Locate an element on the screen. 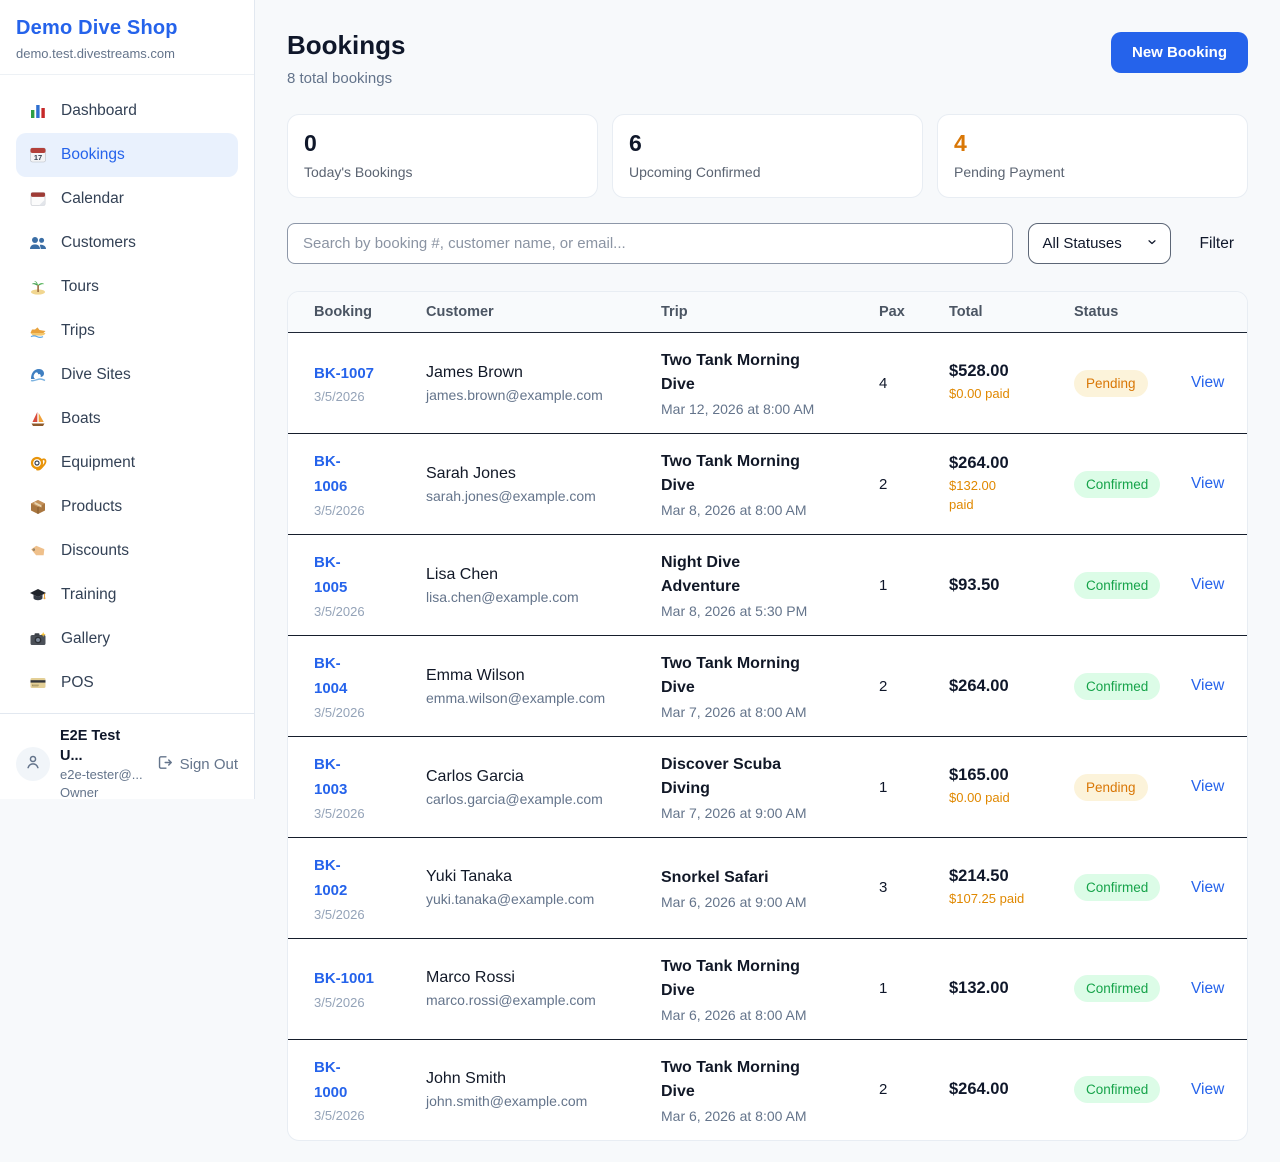  customer-name: James Brown is located at coordinates (474, 372).